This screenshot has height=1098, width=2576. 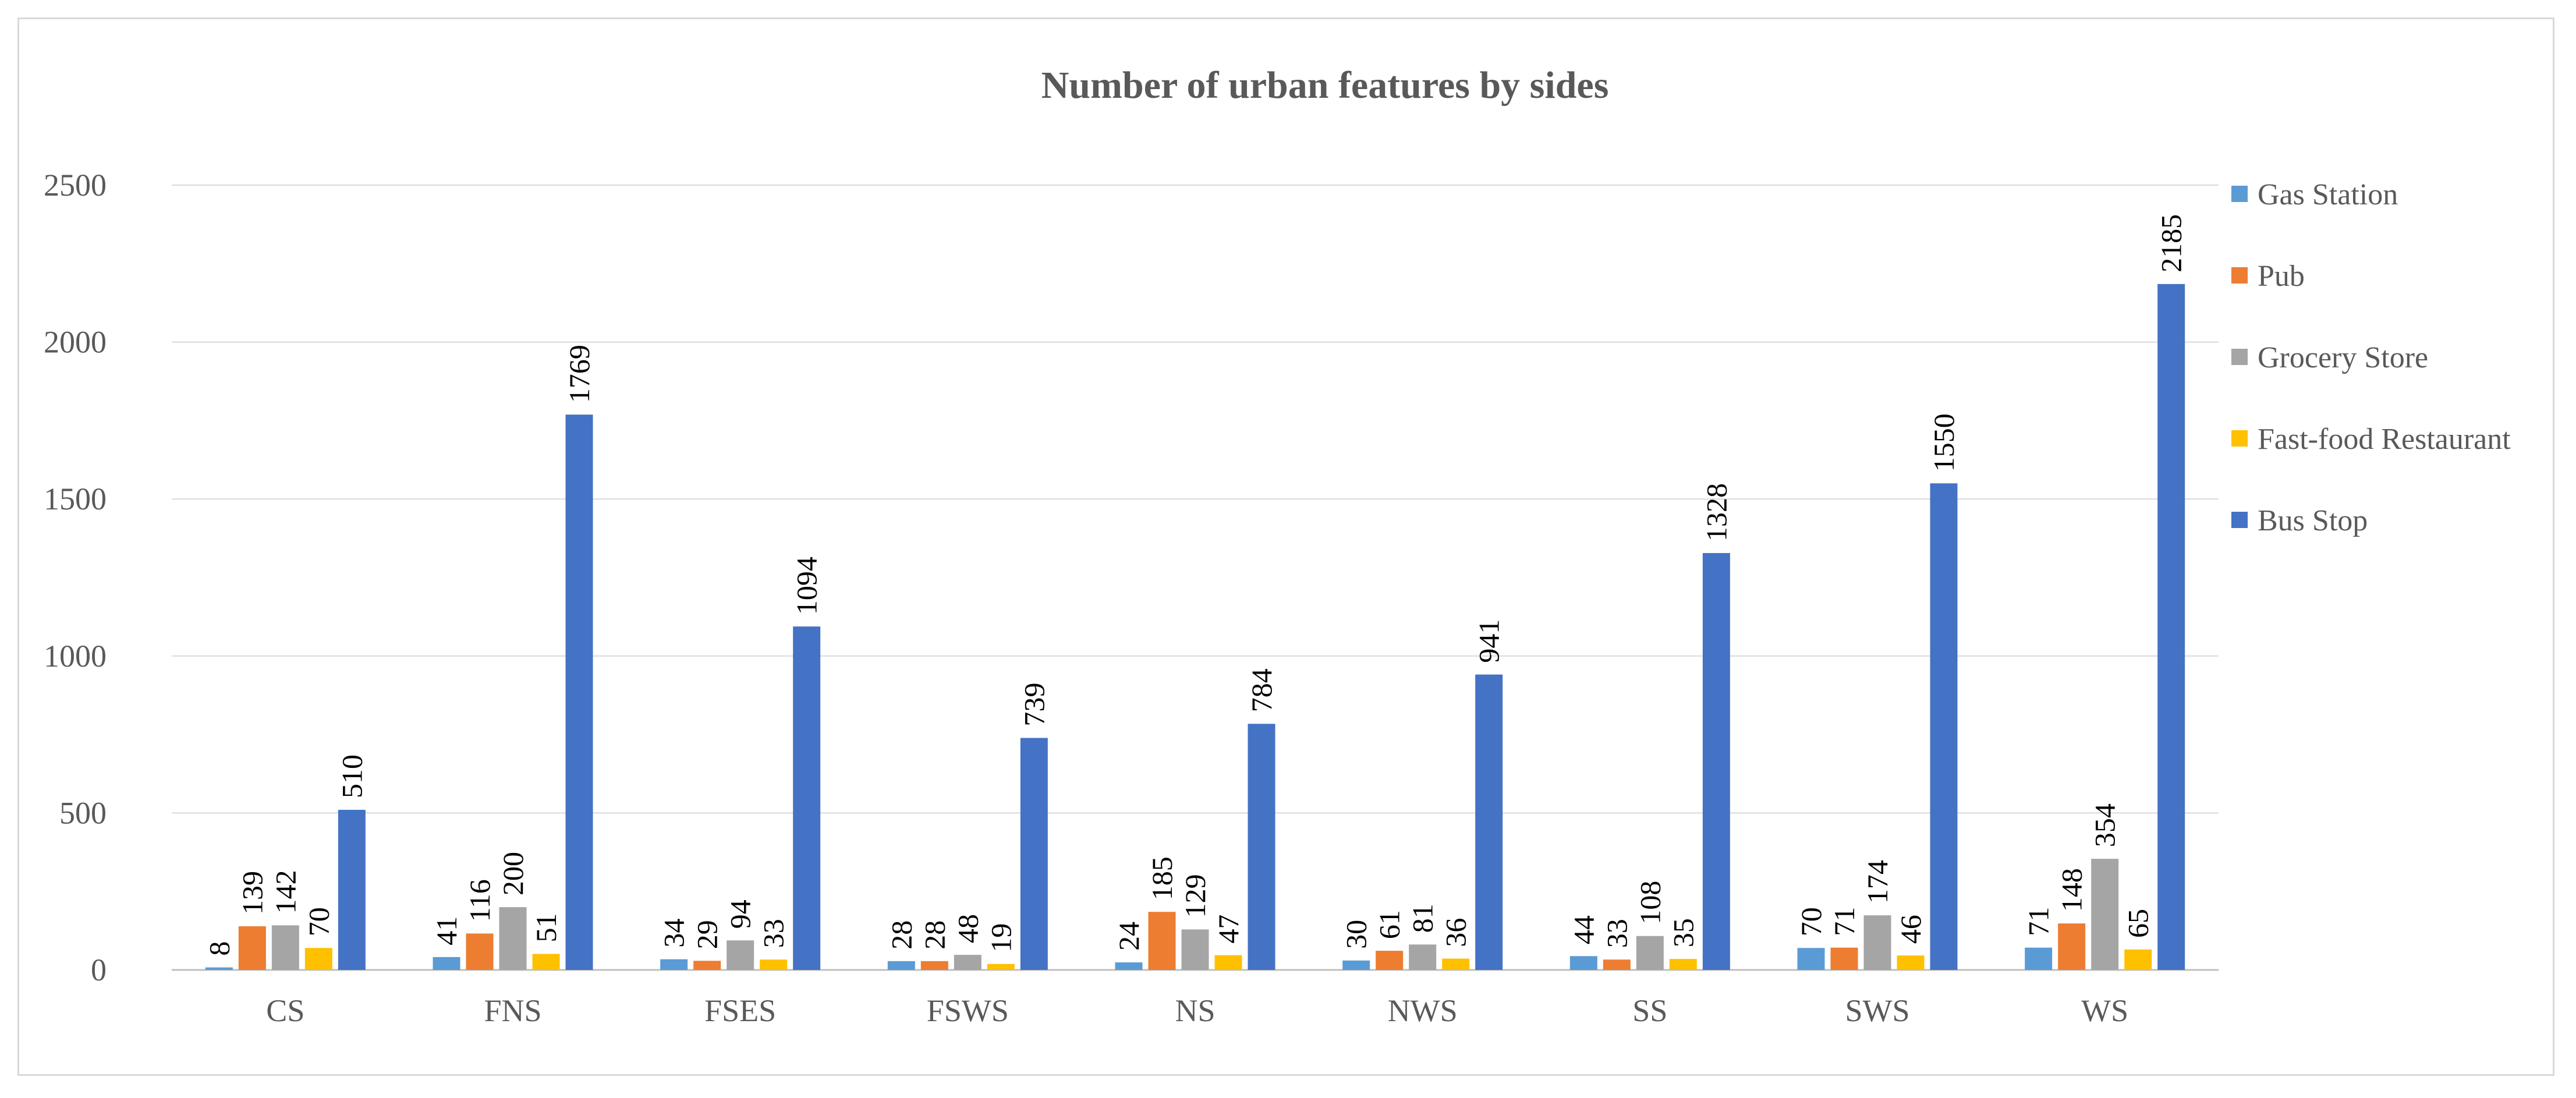 I want to click on data-label: 1550, so click(x=1943, y=442).